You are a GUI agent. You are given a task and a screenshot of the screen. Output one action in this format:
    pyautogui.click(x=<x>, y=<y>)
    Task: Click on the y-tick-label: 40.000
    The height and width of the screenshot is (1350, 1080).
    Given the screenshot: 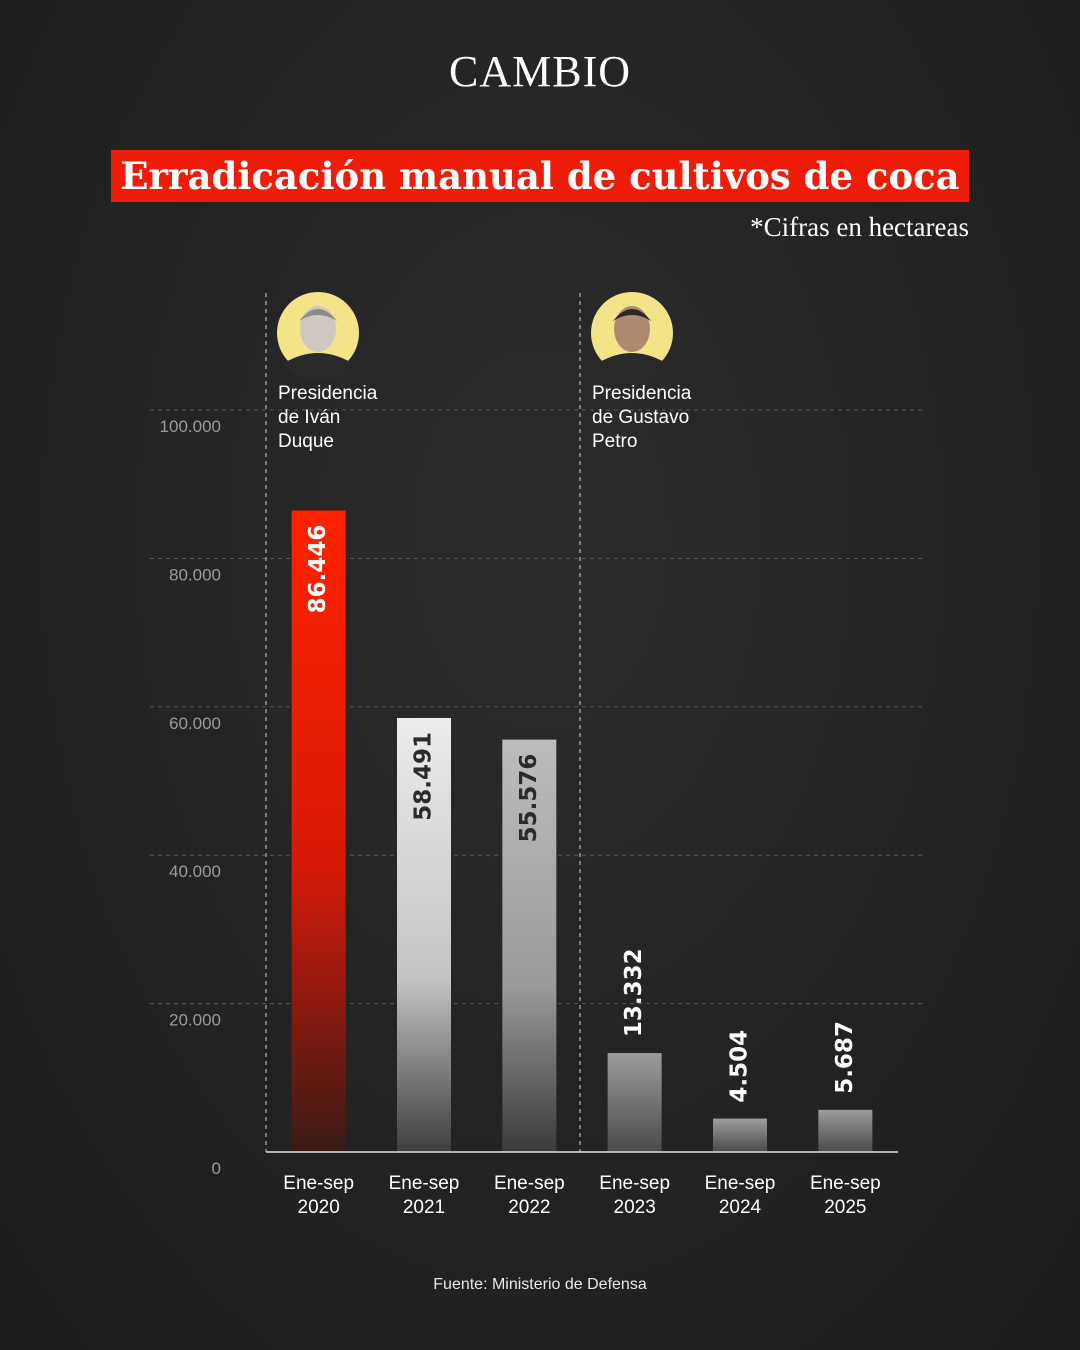 What is the action you would take?
    pyautogui.click(x=195, y=871)
    